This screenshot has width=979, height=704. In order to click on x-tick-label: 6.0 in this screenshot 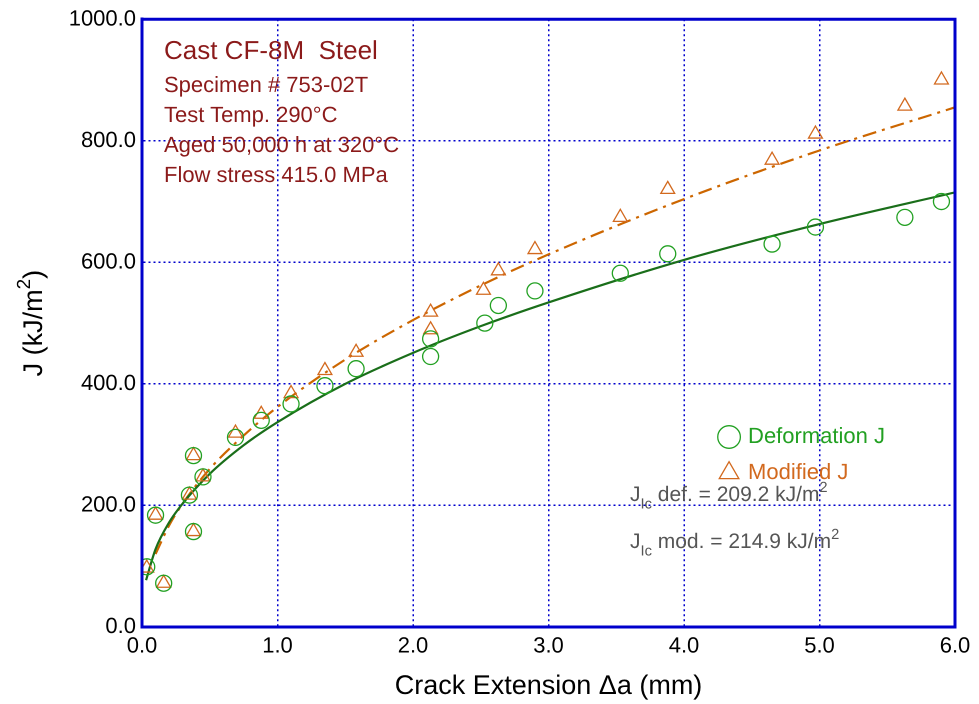, I will do `click(955, 645)`.